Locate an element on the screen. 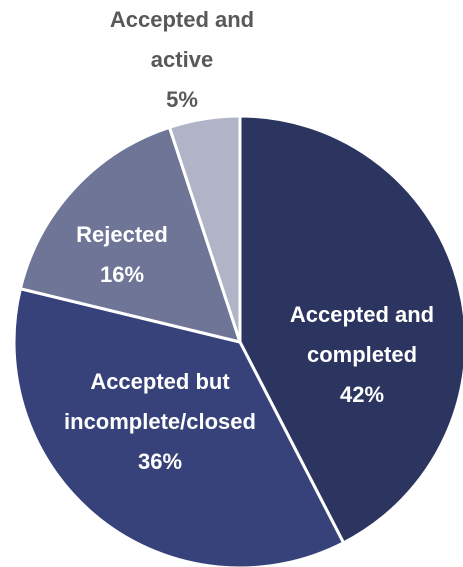 This screenshot has height=567, width=463. slice-label: Accepted but incomplete/closed 36% is located at coordinates (160, 422).